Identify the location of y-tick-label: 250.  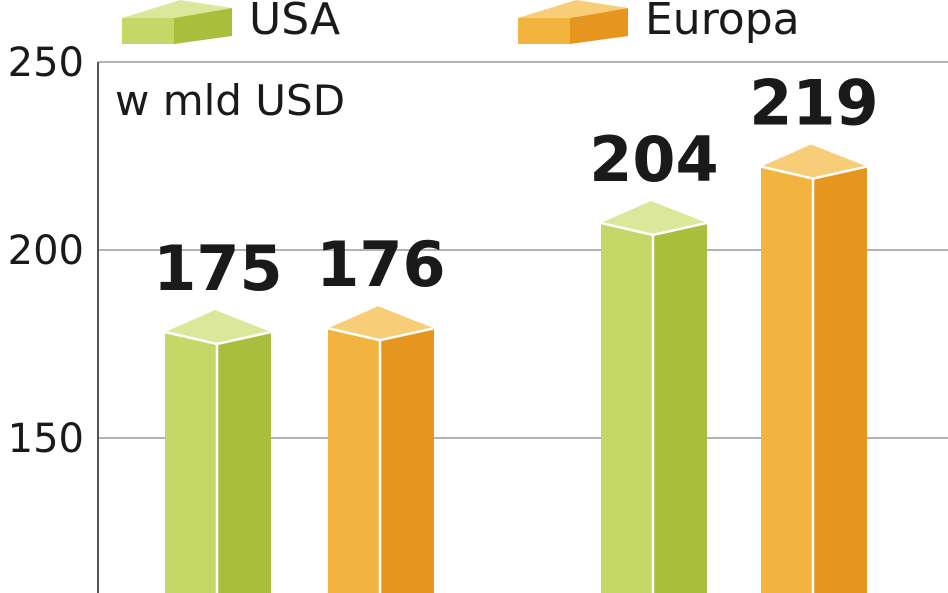
(46, 63).